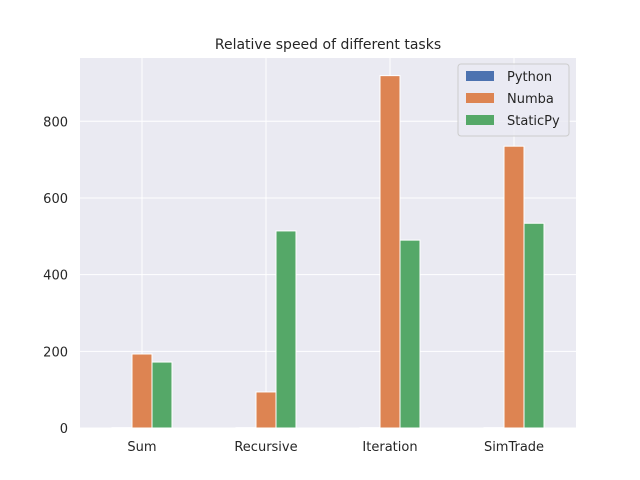 The image size is (640, 480). I want to click on legend-swatch-python, so click(480, 76).